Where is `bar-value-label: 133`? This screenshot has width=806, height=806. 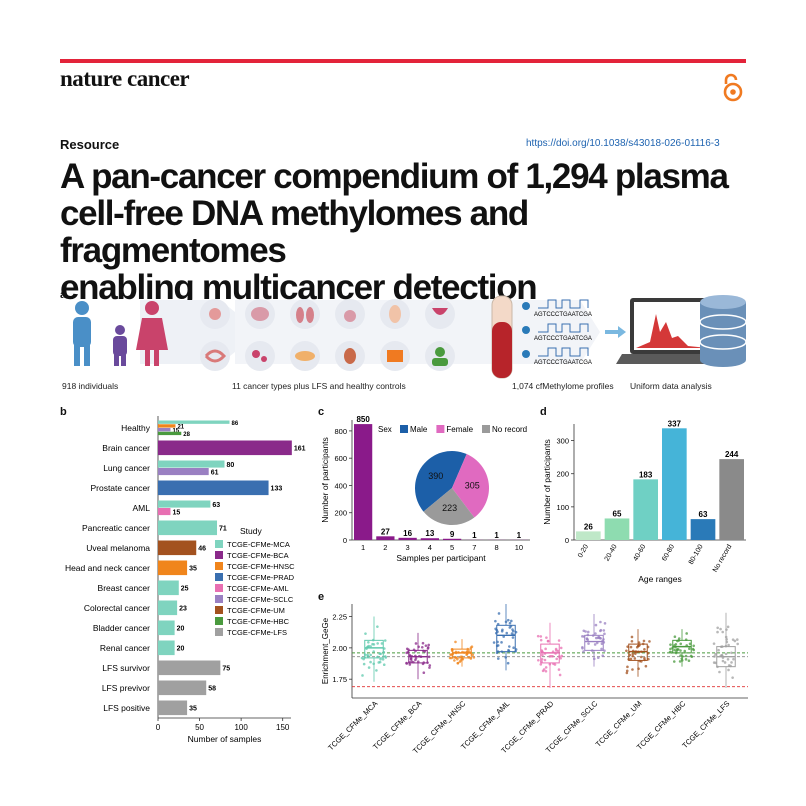
bar-value-label: 133 is located at coordinates (277, 489).